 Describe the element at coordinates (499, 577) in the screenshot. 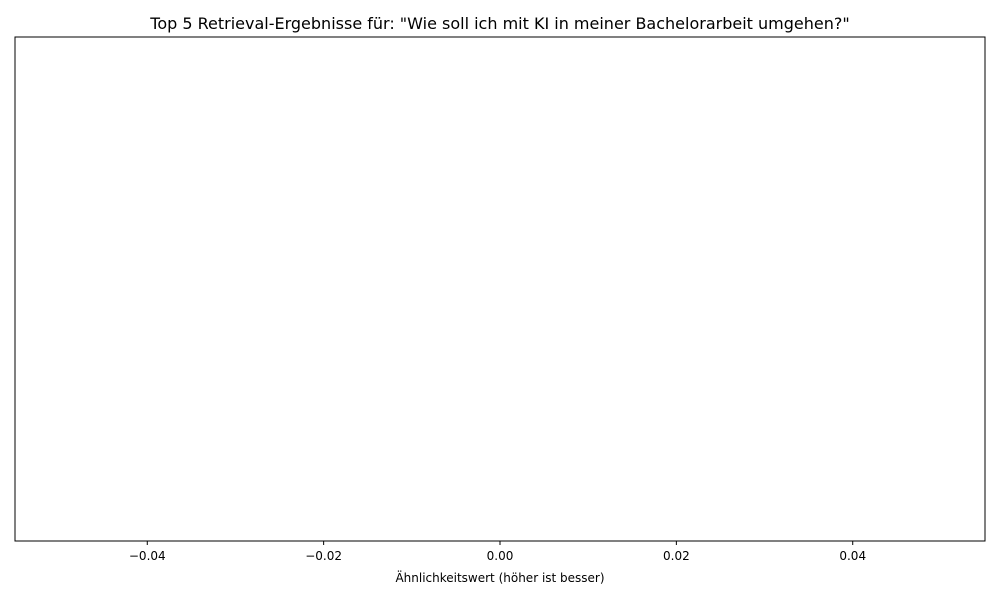

I see `x-axis-label: Ähnlichkeitswert (höher ist besser)` at that location.